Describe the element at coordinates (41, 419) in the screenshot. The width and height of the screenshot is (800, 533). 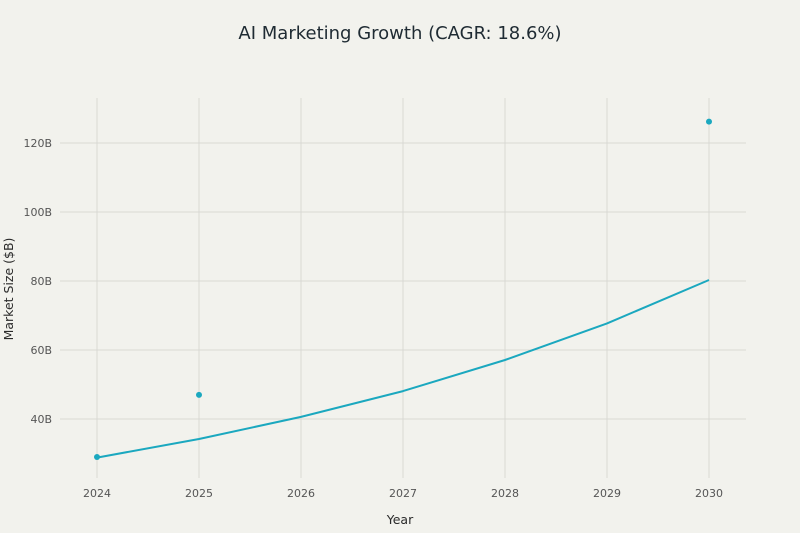
I see `y-tick-label: 40B` at that location.